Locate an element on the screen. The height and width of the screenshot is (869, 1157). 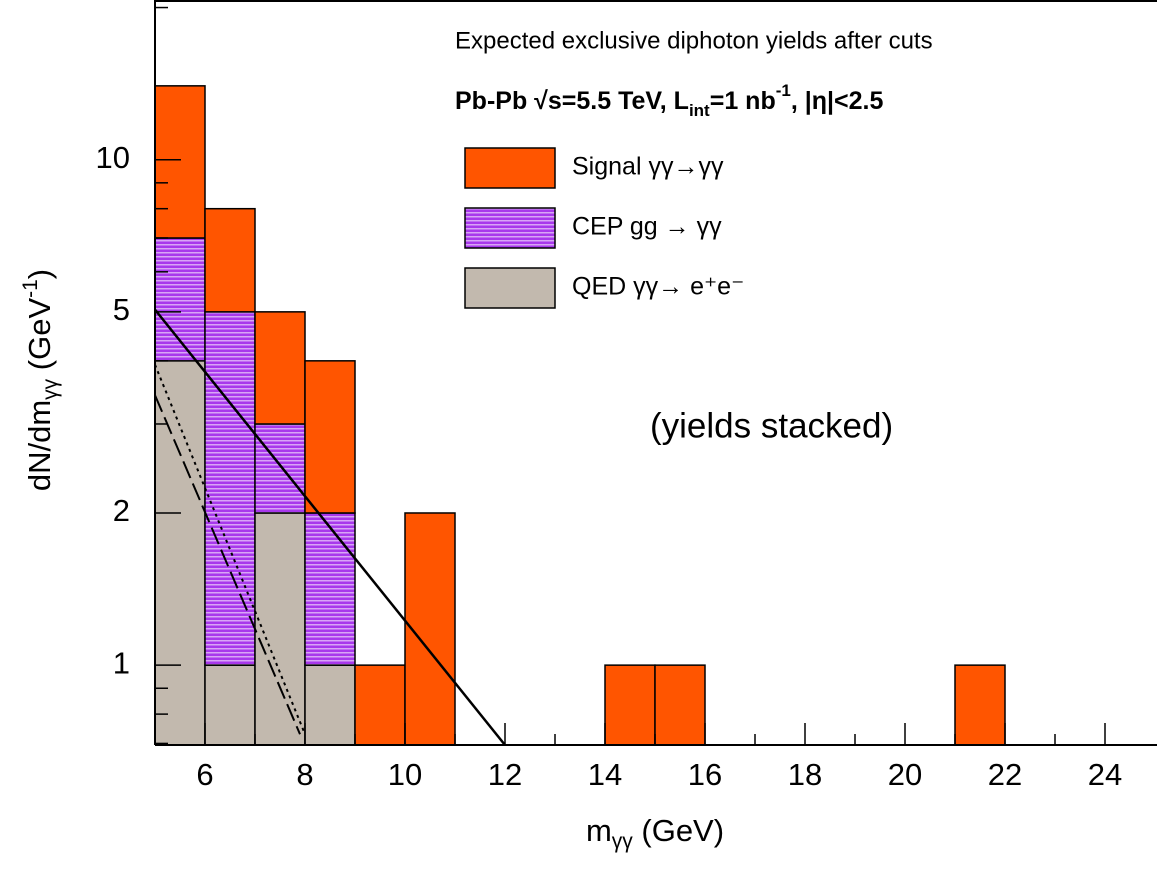
chart-subtitle: Pb-Pb √s=5.5 TeV, Lint=1 nb-1, |η|<2.5 is located at coordinates (669, 100).